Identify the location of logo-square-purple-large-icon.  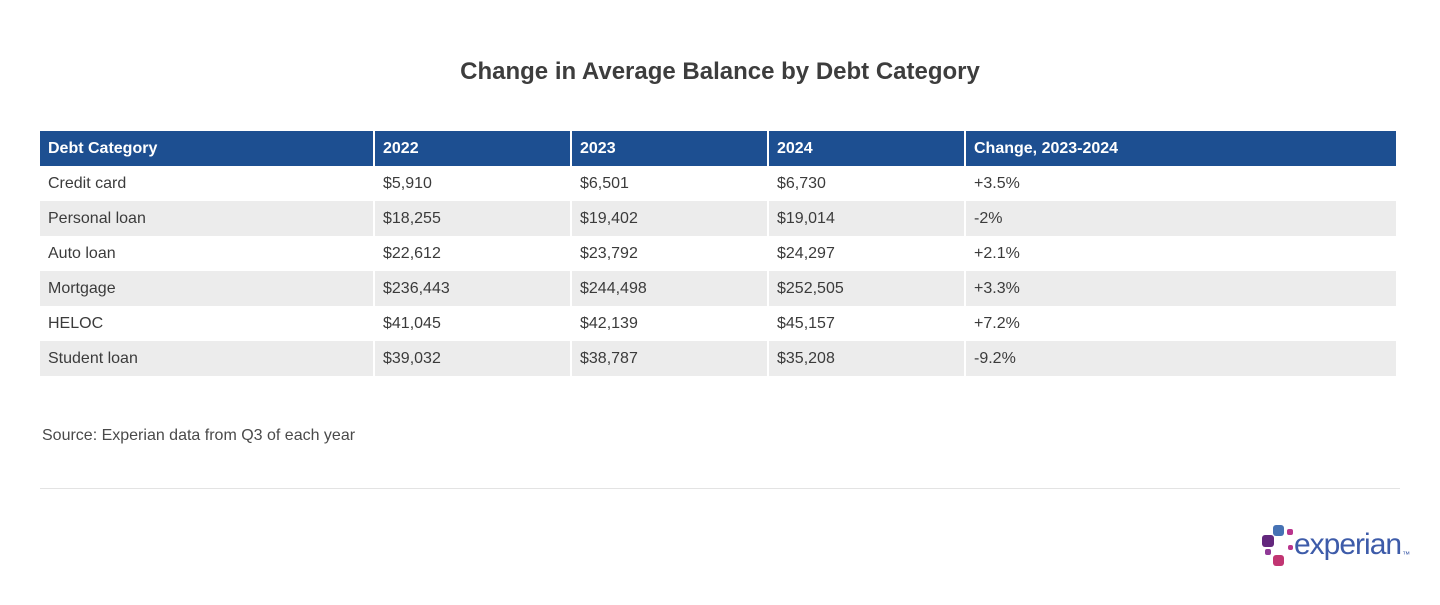
(1268, 541).